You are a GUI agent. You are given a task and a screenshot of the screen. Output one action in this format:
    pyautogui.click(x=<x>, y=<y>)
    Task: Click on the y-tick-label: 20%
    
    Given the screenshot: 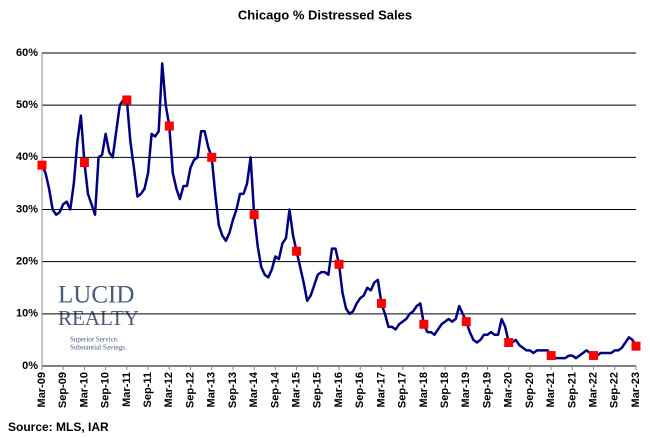 What is the action you would take?
    pyautogui.click(x=27, y=262)
    